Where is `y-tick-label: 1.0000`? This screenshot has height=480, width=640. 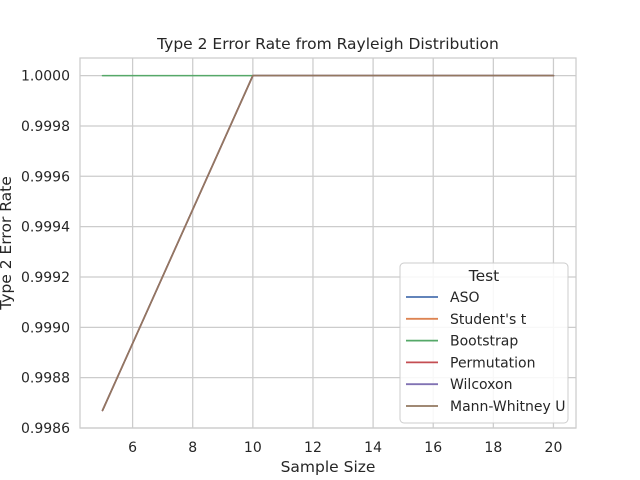 y-tick-label: 1.0000 is located at coordinates (45, 77).